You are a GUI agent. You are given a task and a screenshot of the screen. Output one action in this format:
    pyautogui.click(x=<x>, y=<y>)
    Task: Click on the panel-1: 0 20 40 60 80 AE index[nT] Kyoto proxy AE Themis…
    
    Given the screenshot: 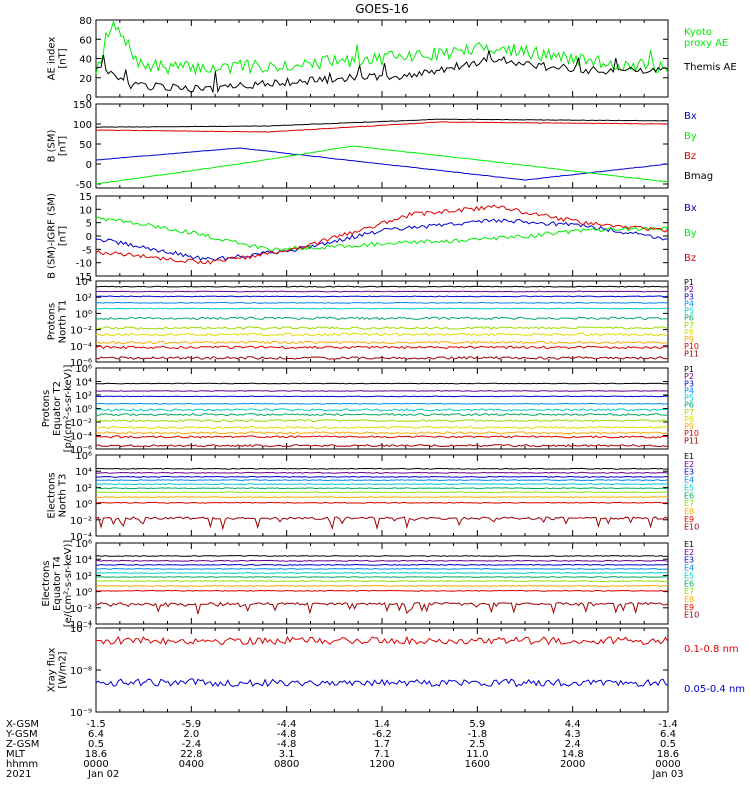 What is the action you would take?
    pyautogui.click(x=392, y=60)
    